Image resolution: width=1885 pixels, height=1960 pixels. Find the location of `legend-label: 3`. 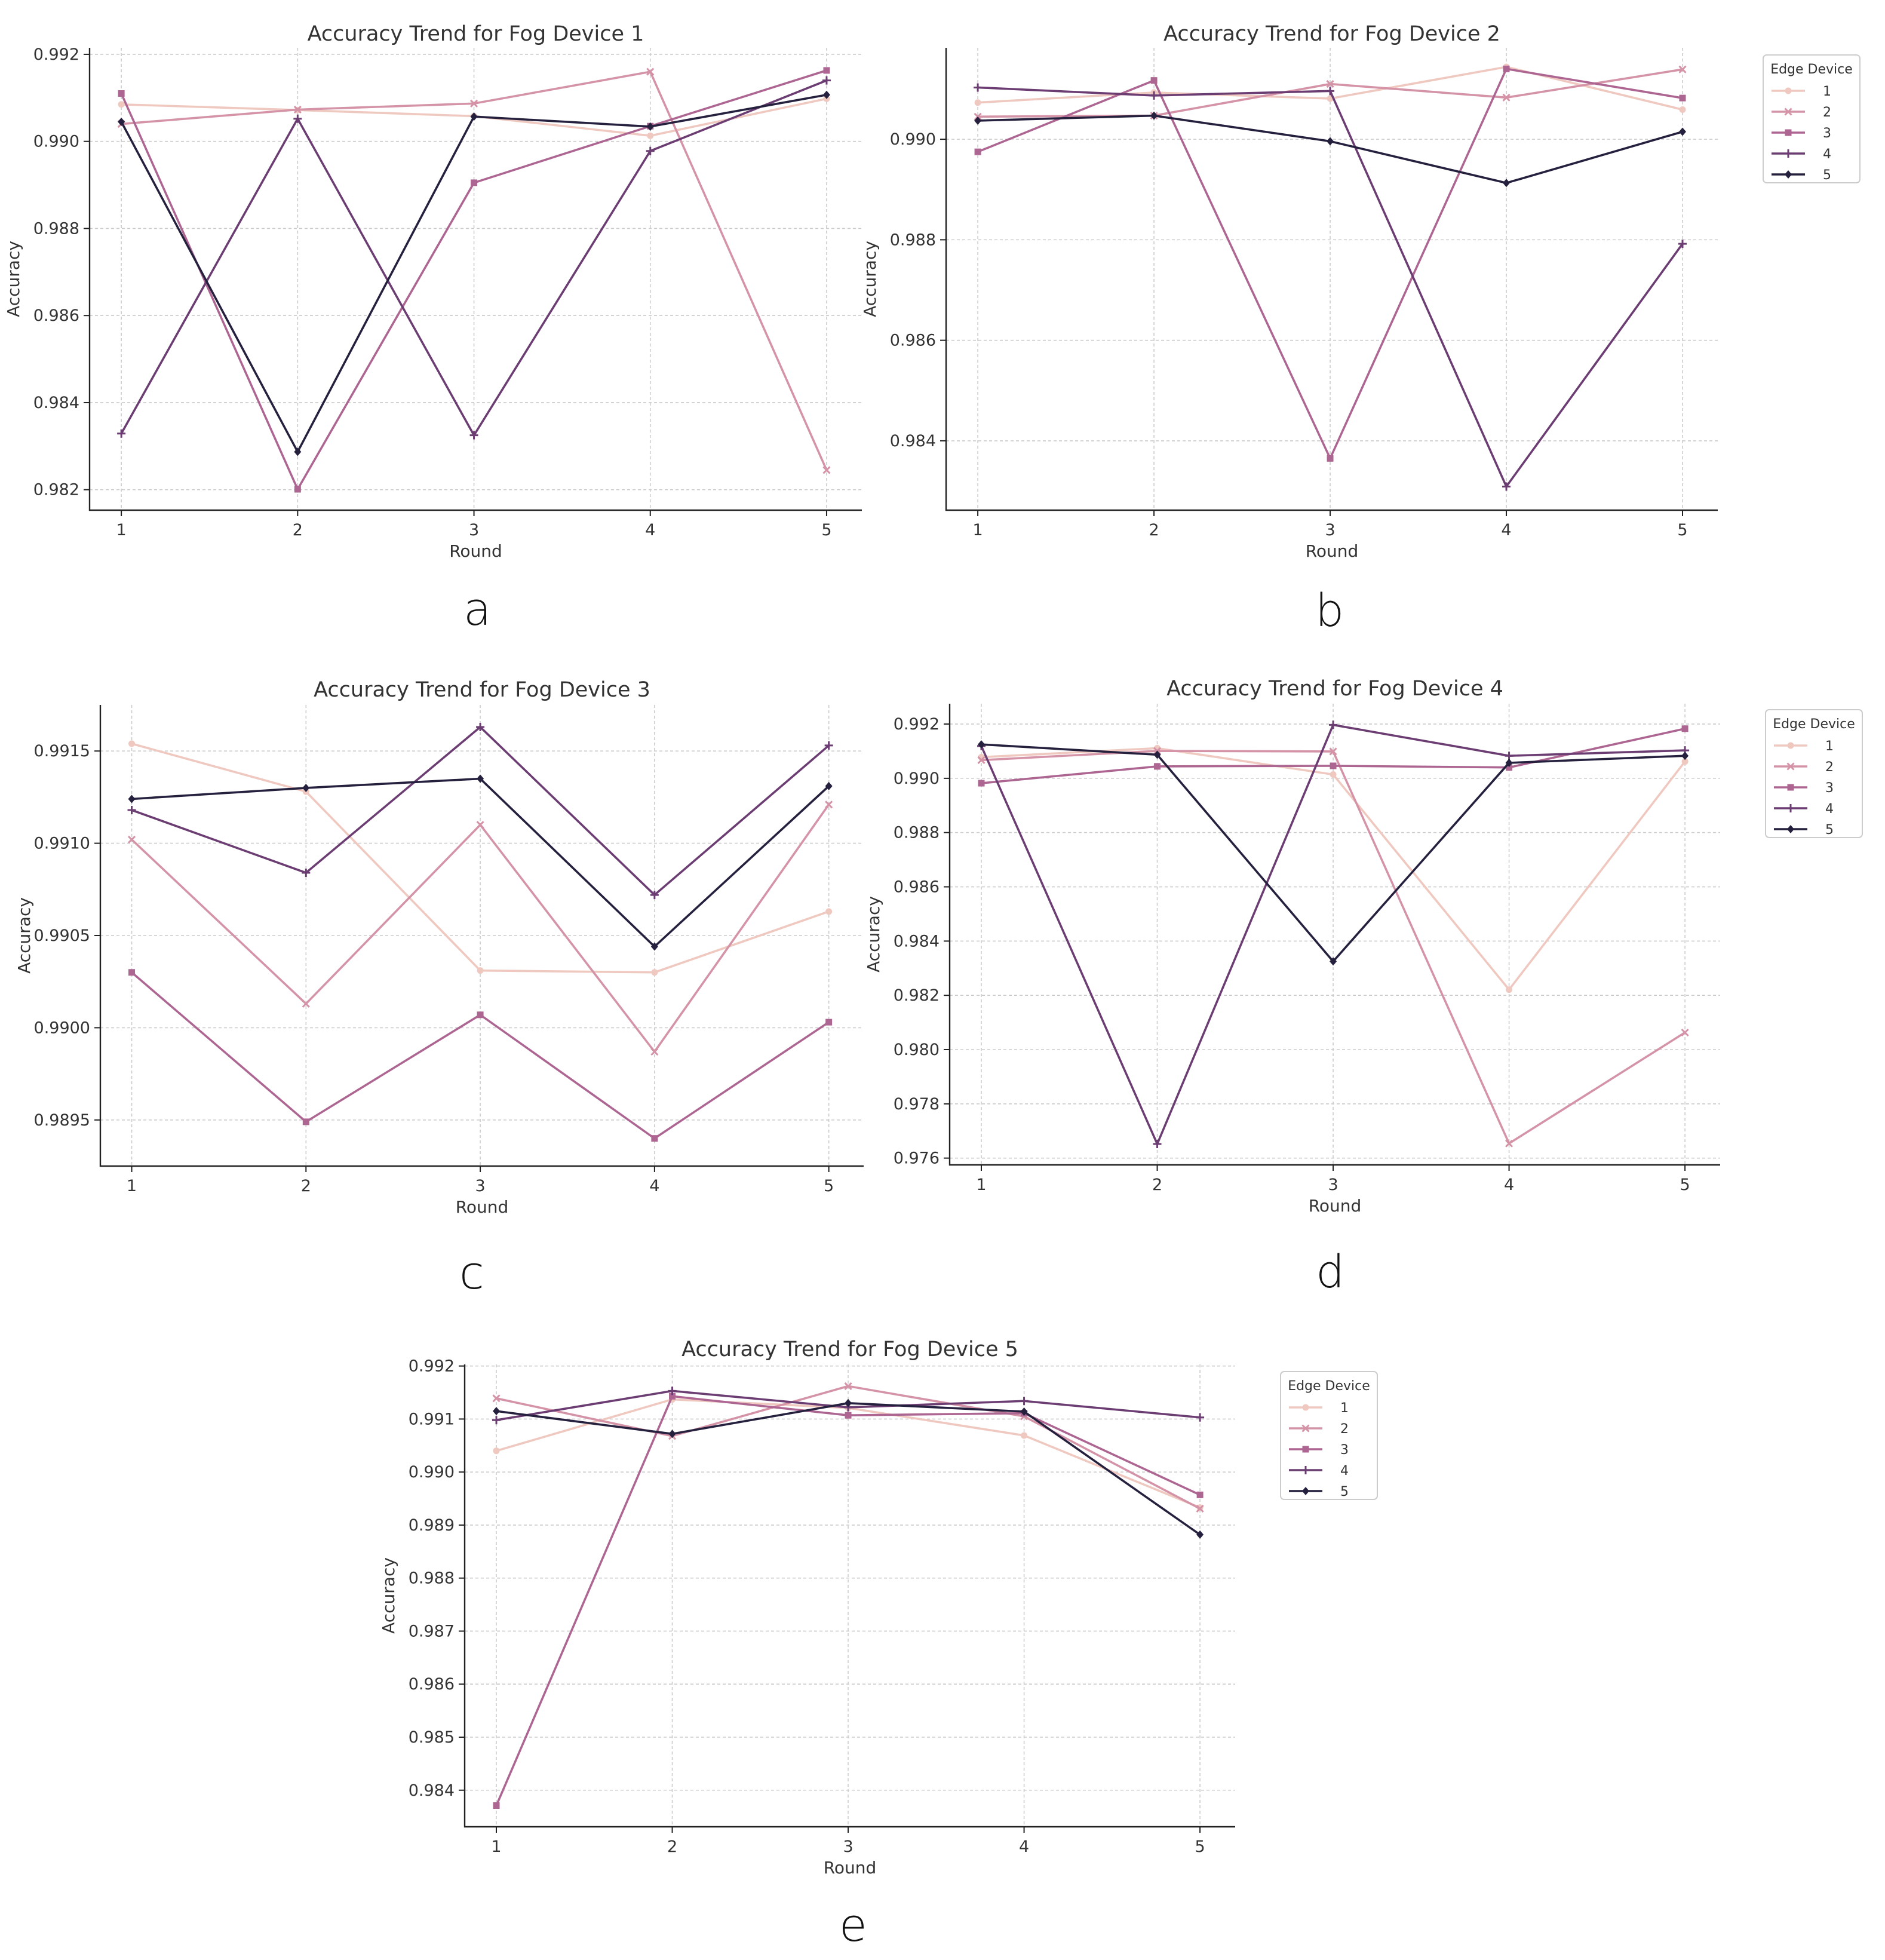

legend-label: 3 is located at coordinates (1827, 133).